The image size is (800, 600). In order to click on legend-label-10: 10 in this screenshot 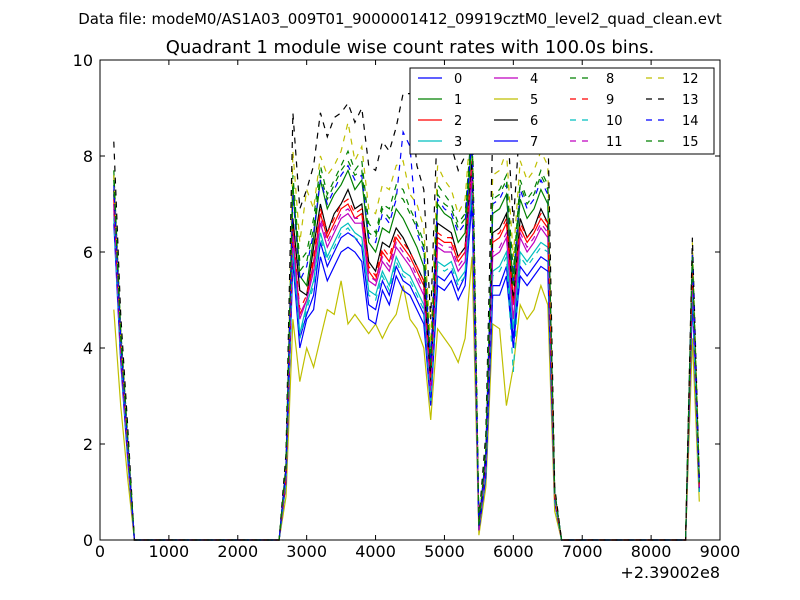, I will do `click(614, 121)`.